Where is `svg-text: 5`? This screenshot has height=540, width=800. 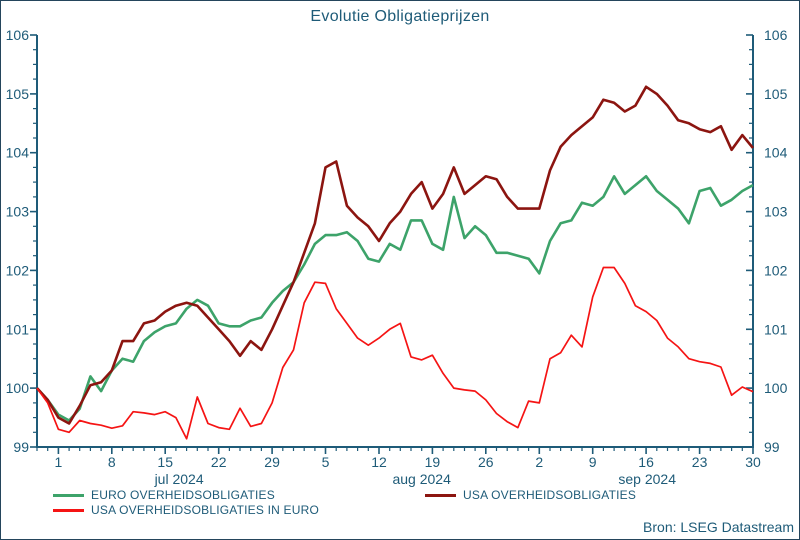
svg-text: 5 is located at coordinates (326, 462).